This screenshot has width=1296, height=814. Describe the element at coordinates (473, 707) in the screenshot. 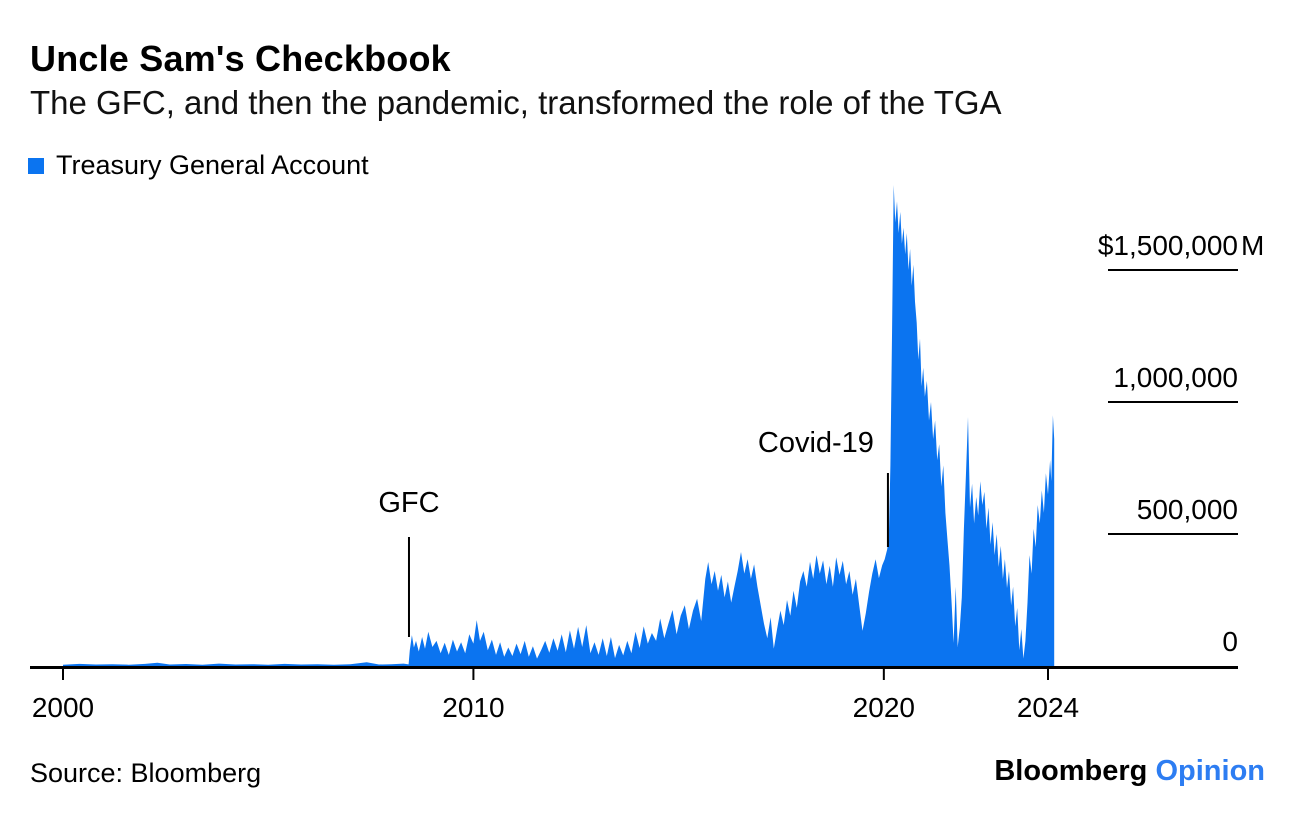

I see `x-axis-label: 2010` at that location.